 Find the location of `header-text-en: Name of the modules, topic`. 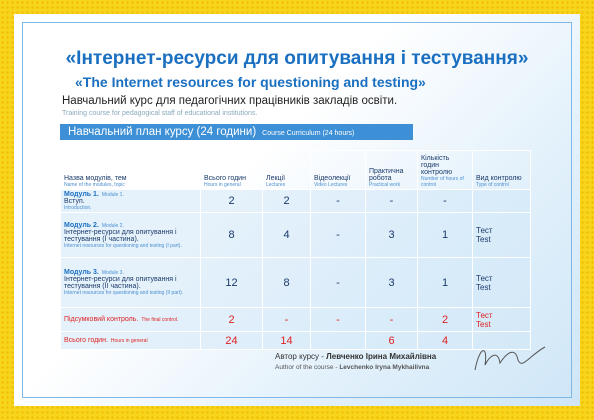

header-text-en: Name of the modules, topic is located at coordinates (94, 185).